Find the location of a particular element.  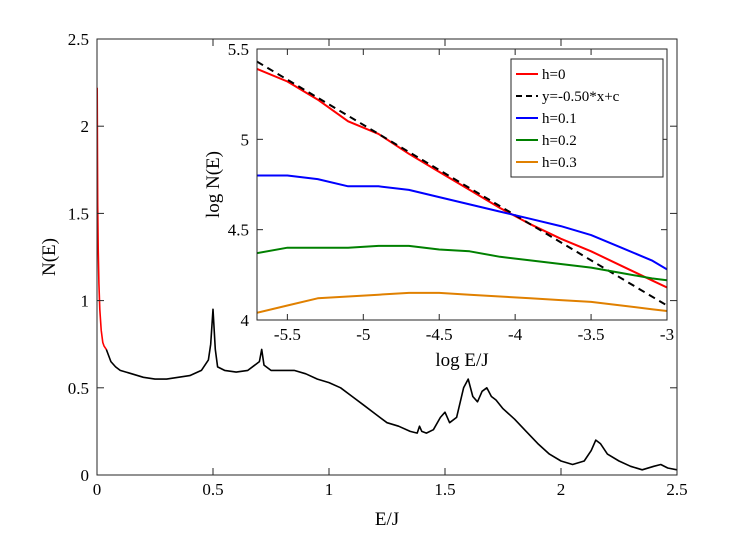

main-xtick-label-2: 1 is located at coordinates (329, 489).